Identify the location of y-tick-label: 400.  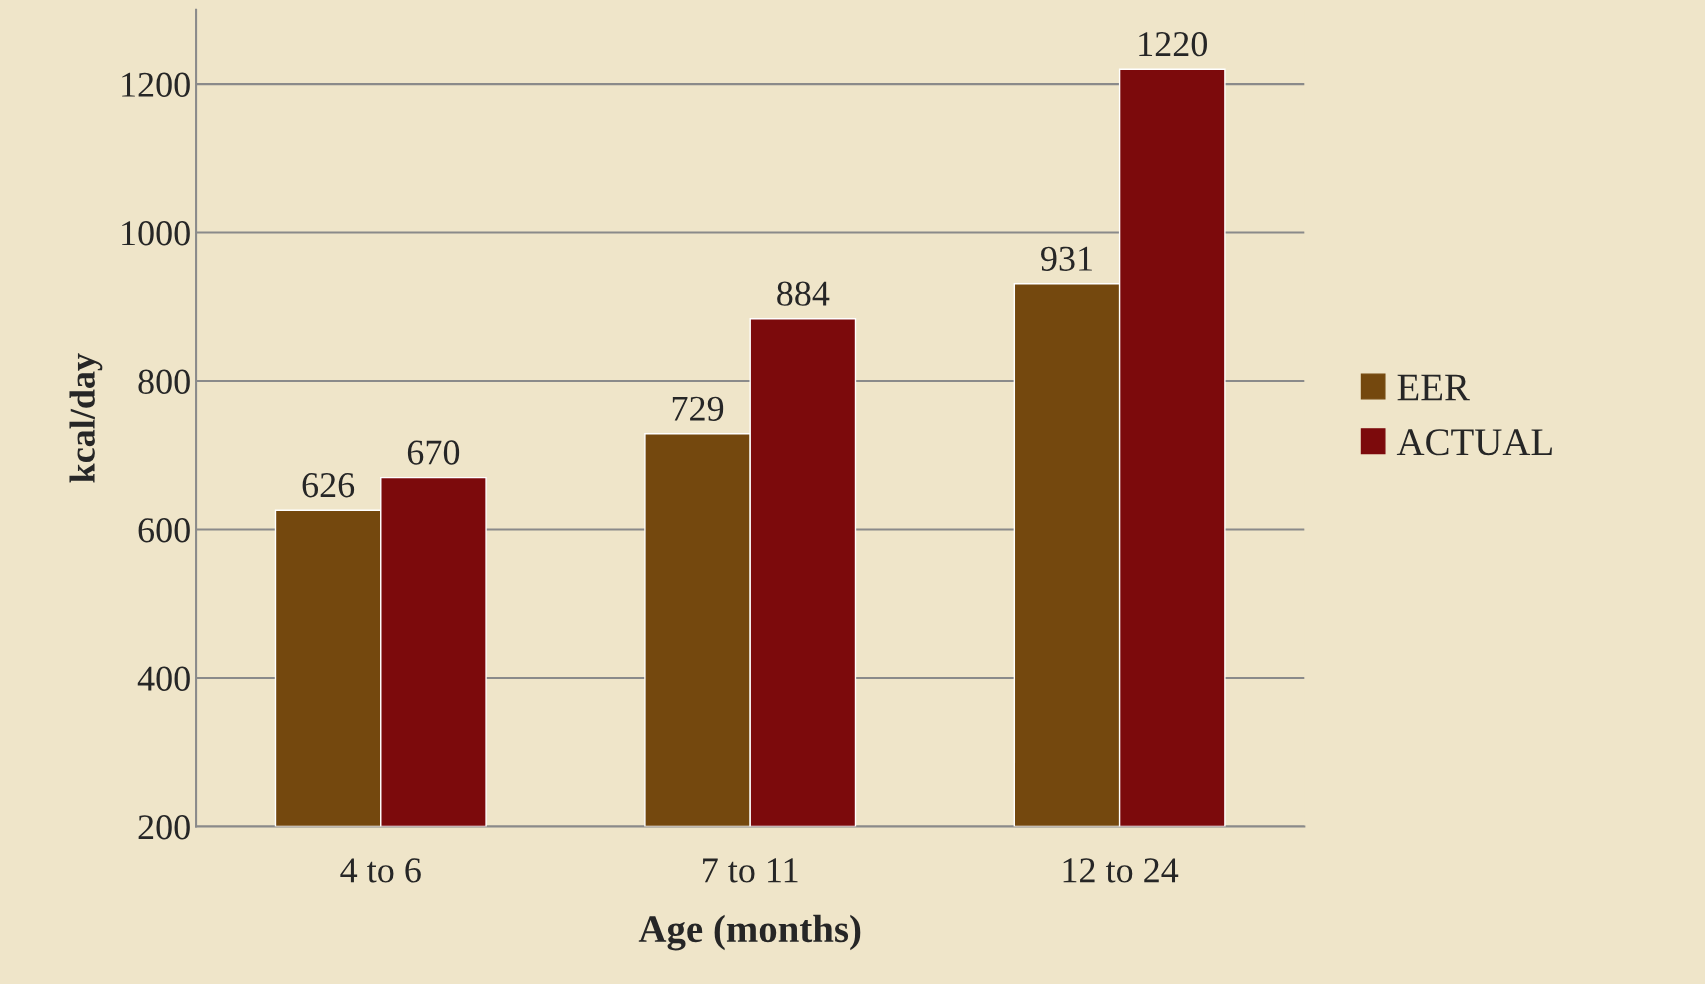
(163, 678).